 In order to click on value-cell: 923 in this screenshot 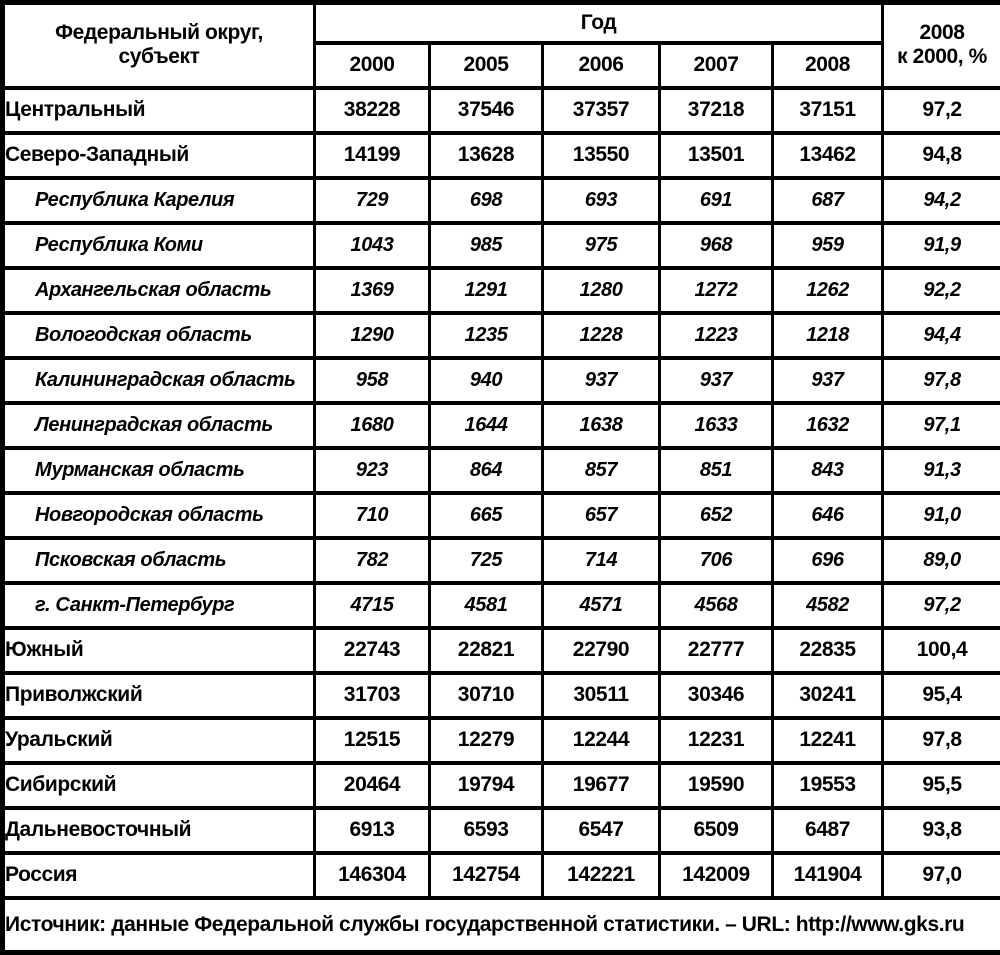, I will do `click(372, 470)`.